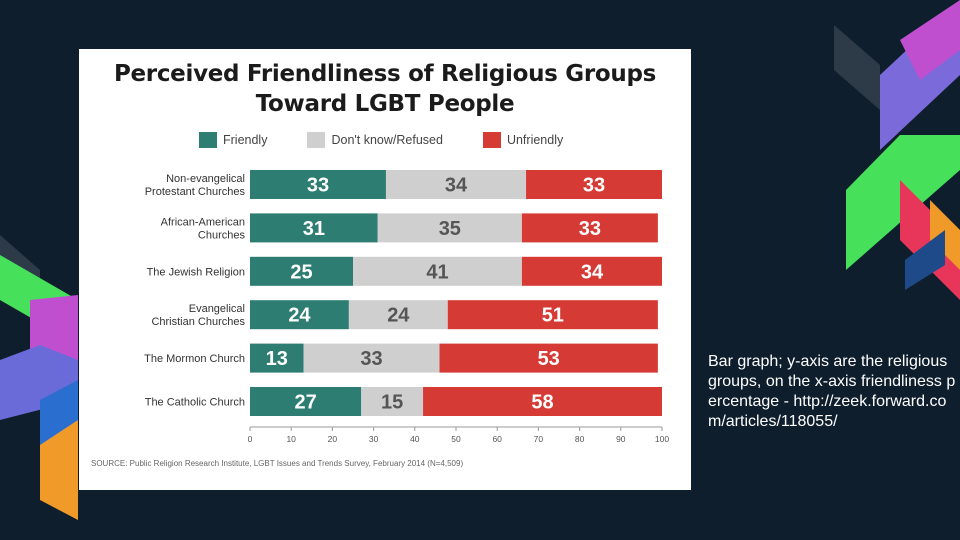 The height and width of the screenshot is (540, 960). Describe the element at coordinates (195, 185) in the screenshot. I see `category-label: Non-evangelical Protestant Churches` at that location.